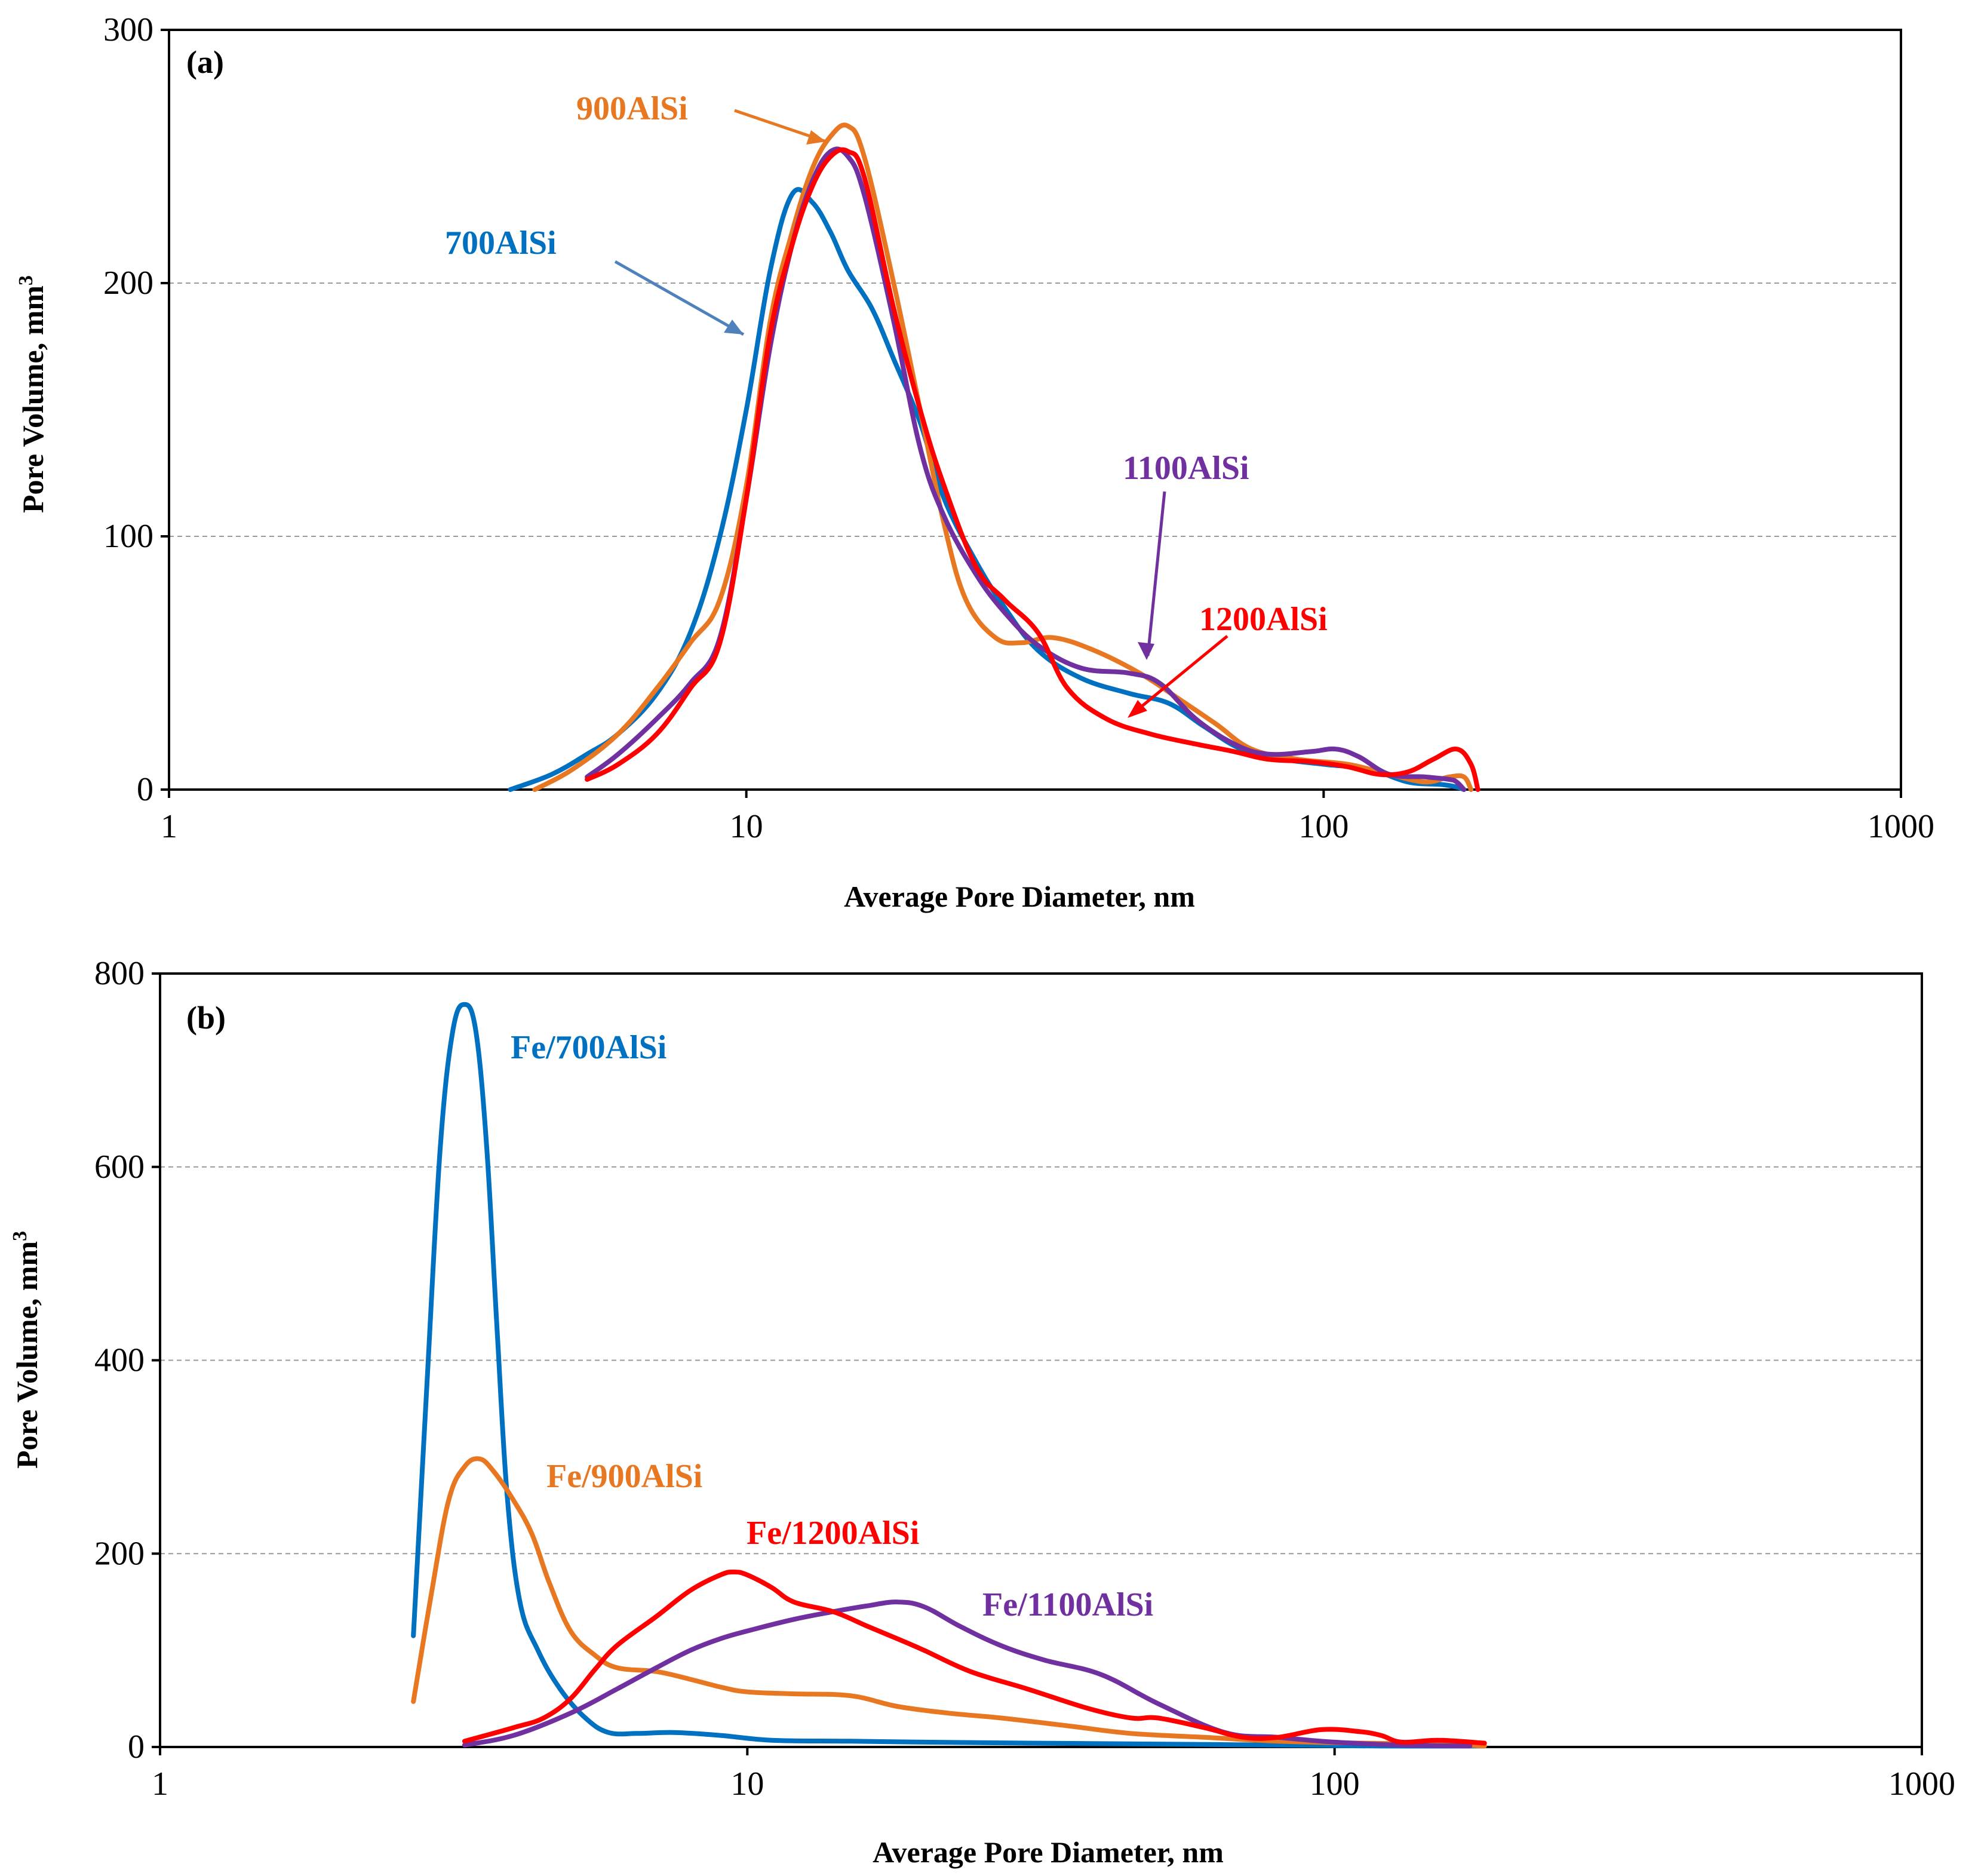  I want to click on panel-a-gridlines, so click(1035, 410).